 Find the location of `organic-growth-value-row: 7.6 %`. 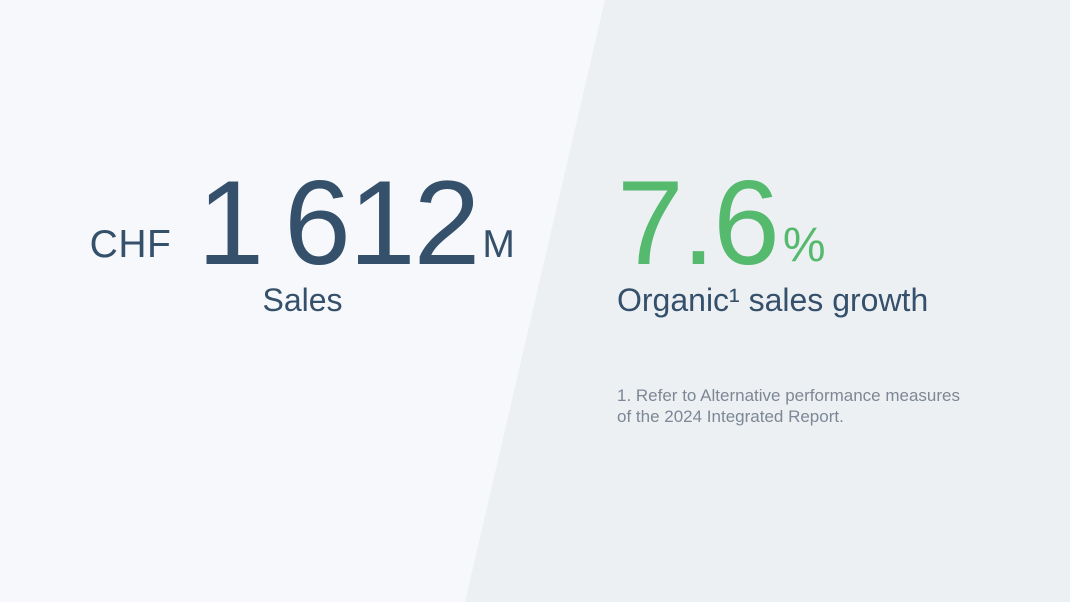

organic-growth-value-row: 7.6 % is located at coordinates (721, 223).